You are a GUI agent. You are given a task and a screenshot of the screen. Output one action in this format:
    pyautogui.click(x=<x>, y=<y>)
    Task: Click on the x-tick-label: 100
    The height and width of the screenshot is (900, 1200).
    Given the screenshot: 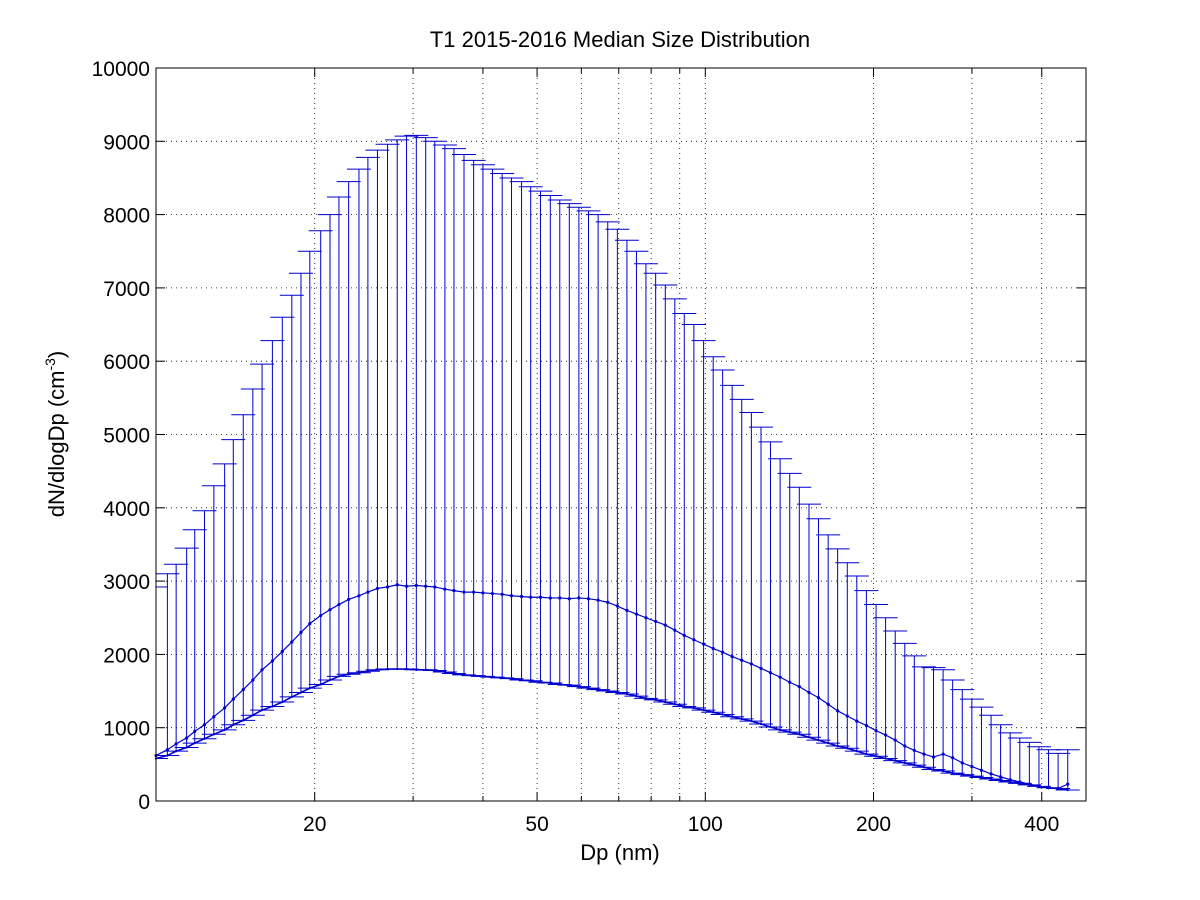 What is the action you would take?
    pyautogui.click(x=705, y=824)
    